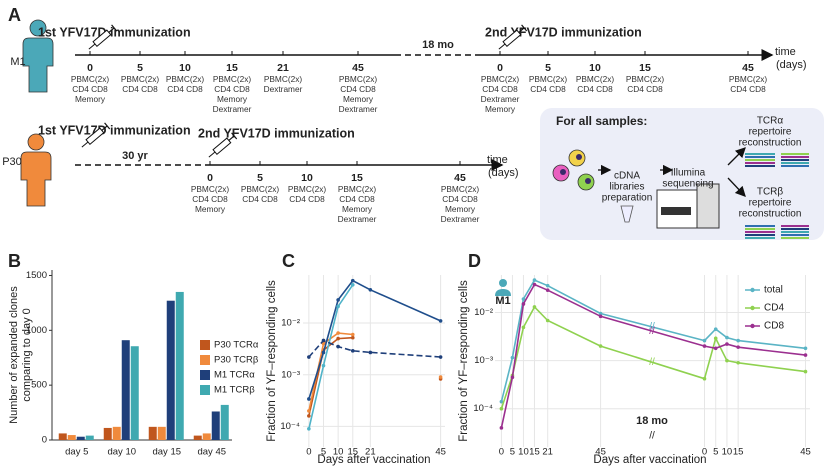 Image resolution: width=830 pixels, height=475 pixels. Describe the element at coordinates (773, 290) in the screenshot. I see `legend-label: total` at that location.